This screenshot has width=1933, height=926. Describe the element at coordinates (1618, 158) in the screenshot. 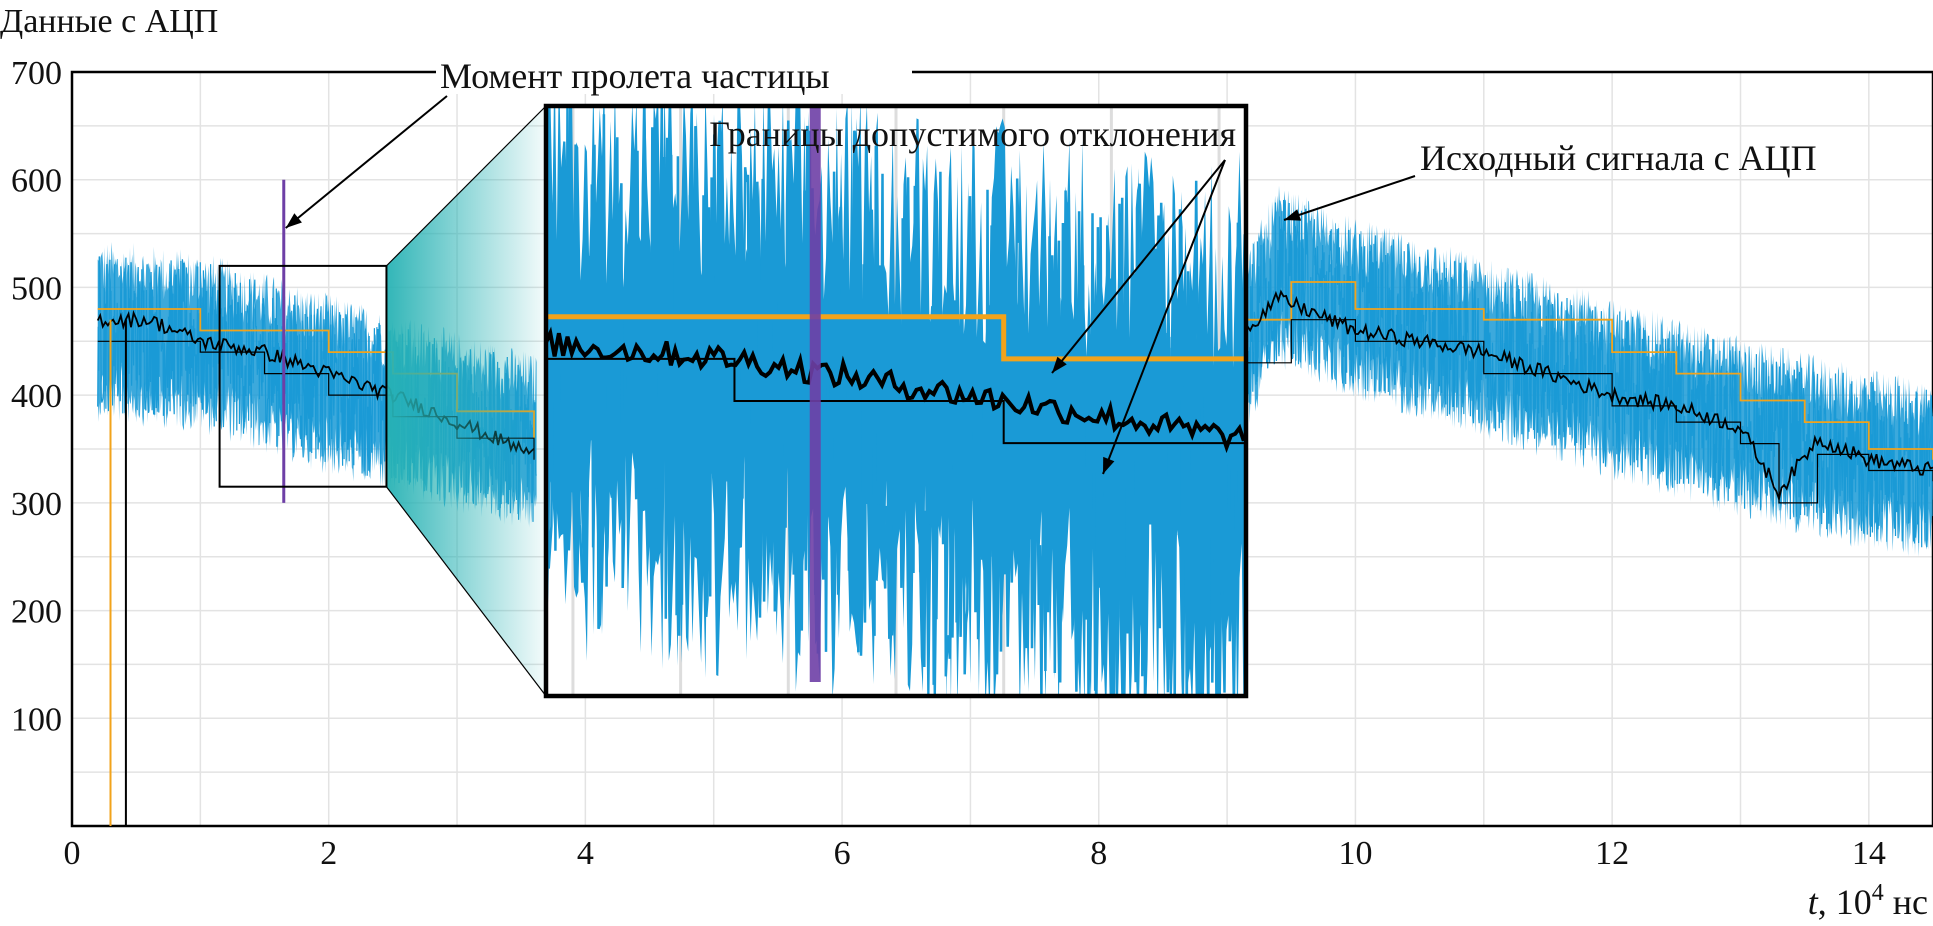

I see `annotation-signal-label: Исходный сигнала с АЦП` at that location.